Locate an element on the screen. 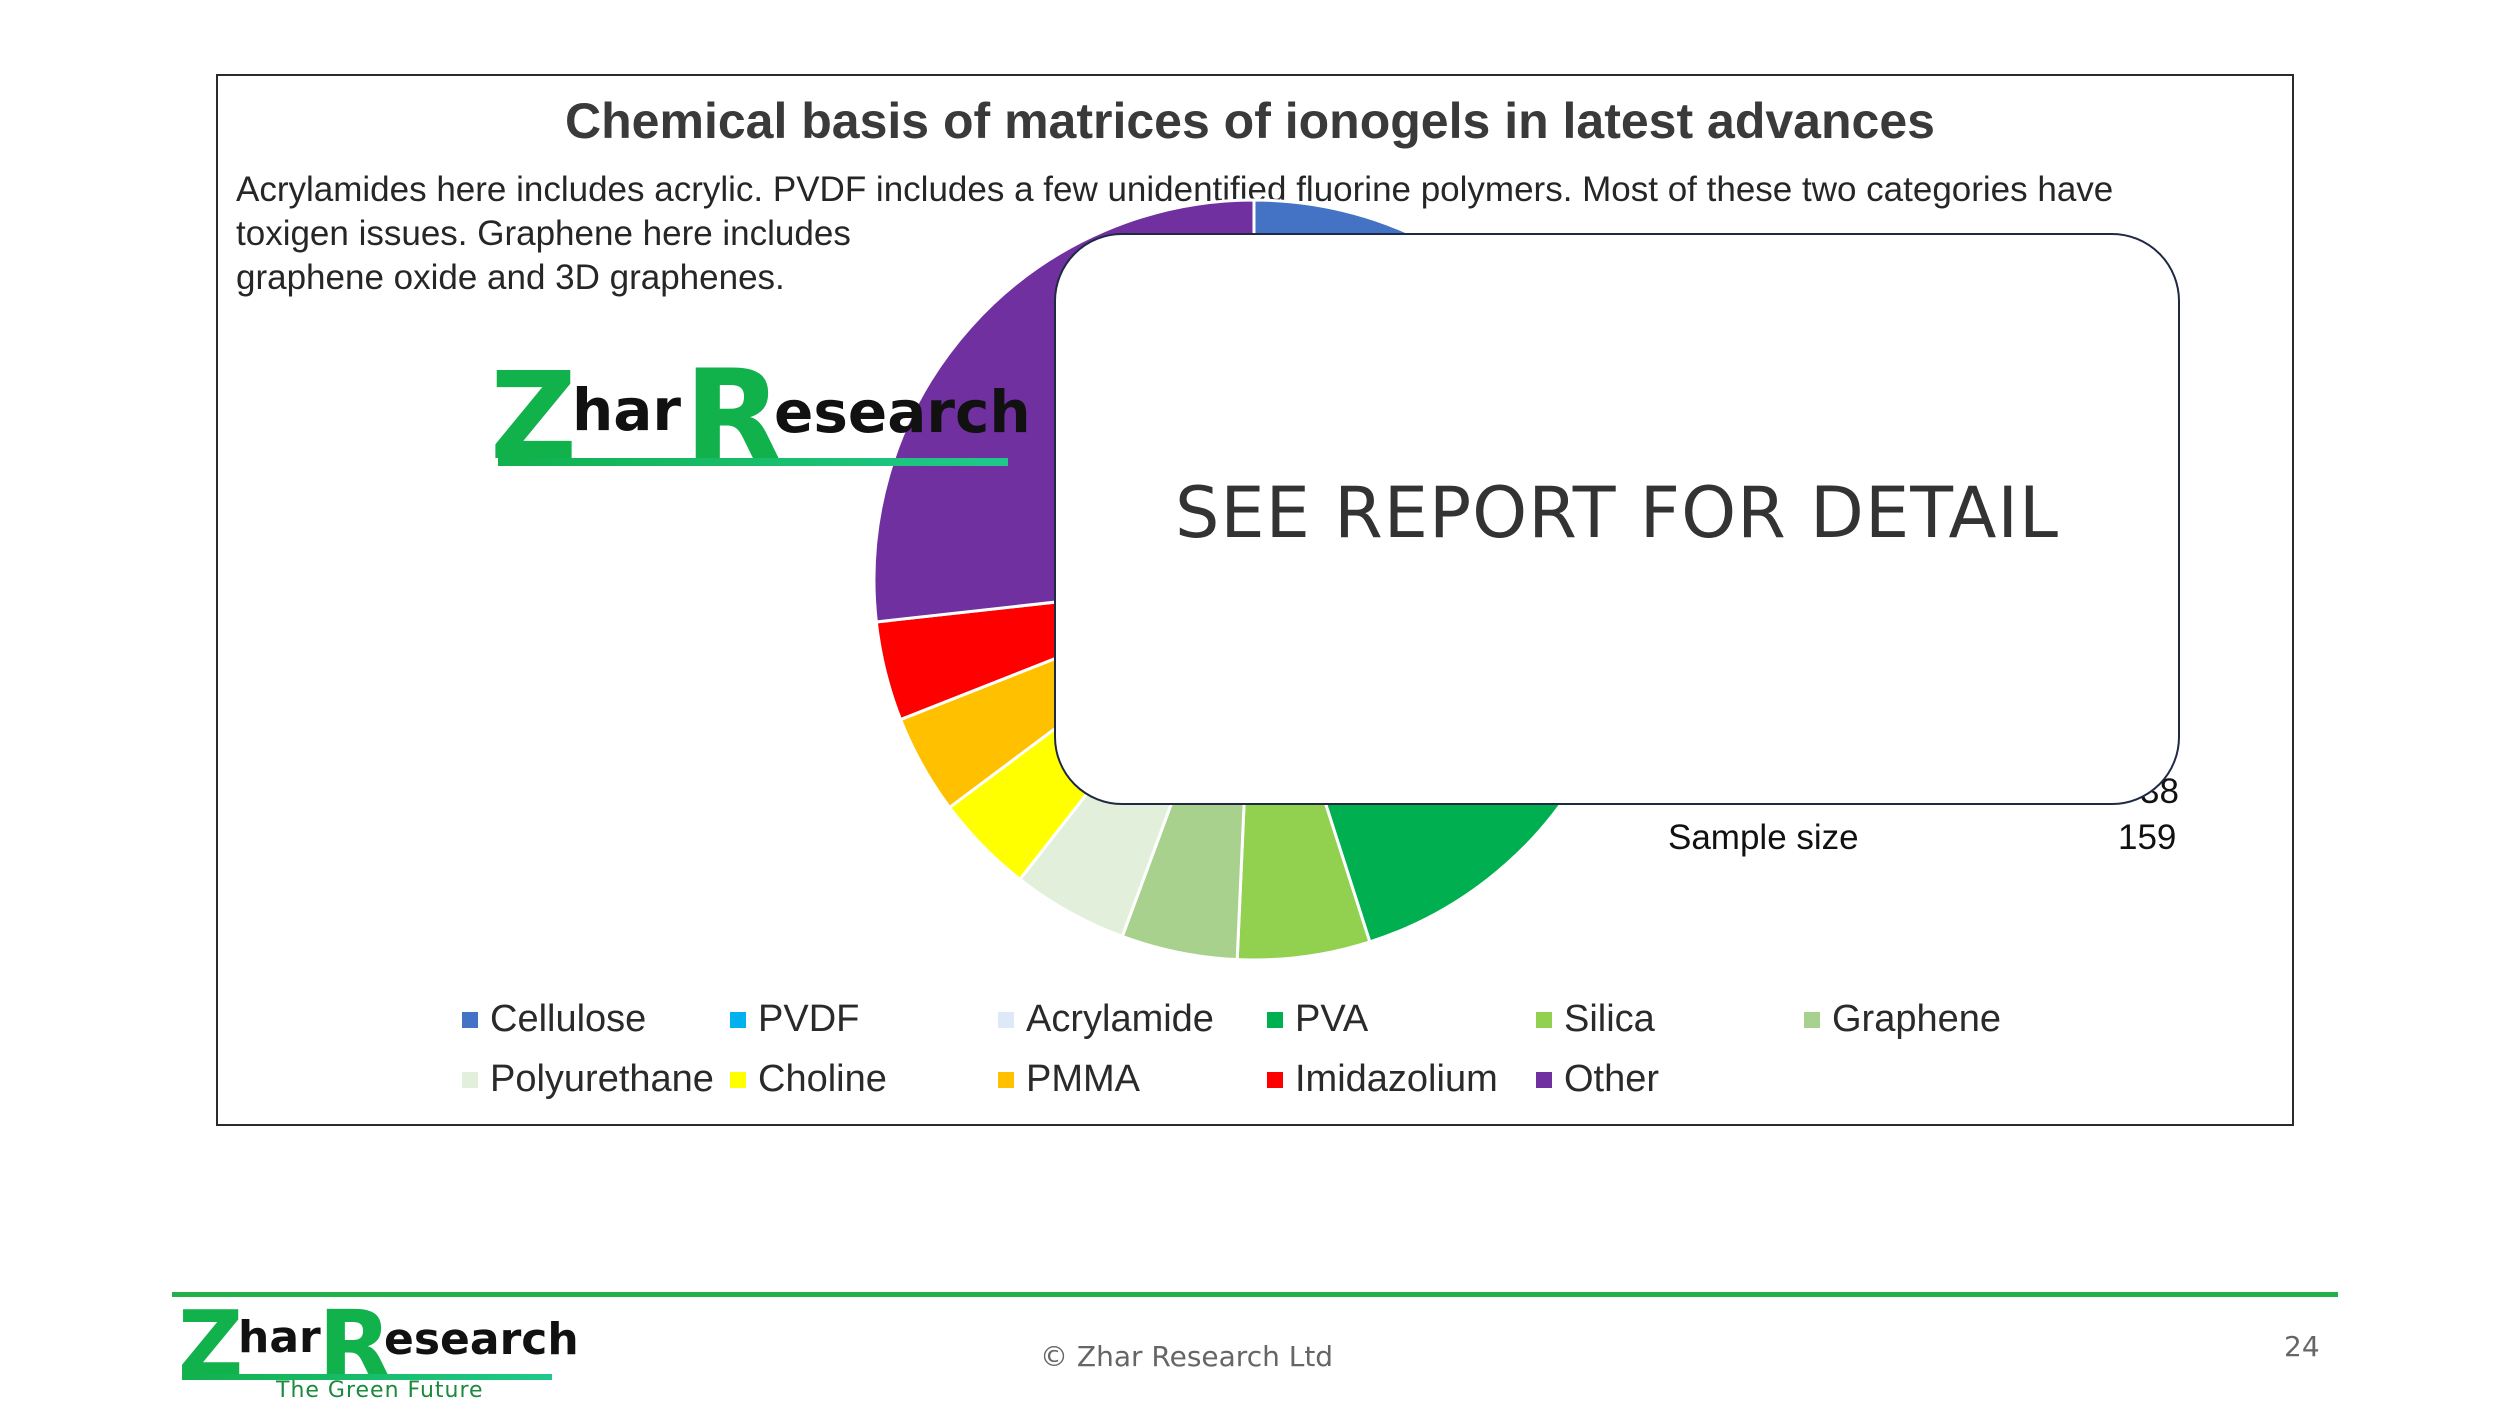 The width and height of the screenshot is (2500, 1406). legend-label: Acrylamide is located at coordinates (1120, 1019).